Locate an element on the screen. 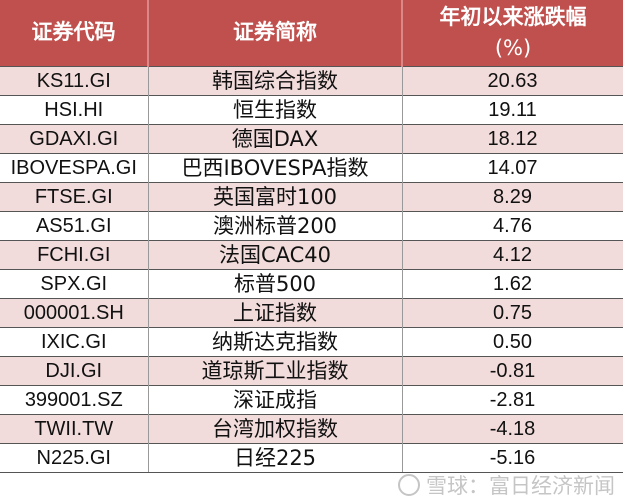 This screenshot has width=623, height=500. cell-name: 恒生指数 is located at coordinates (275, 109).